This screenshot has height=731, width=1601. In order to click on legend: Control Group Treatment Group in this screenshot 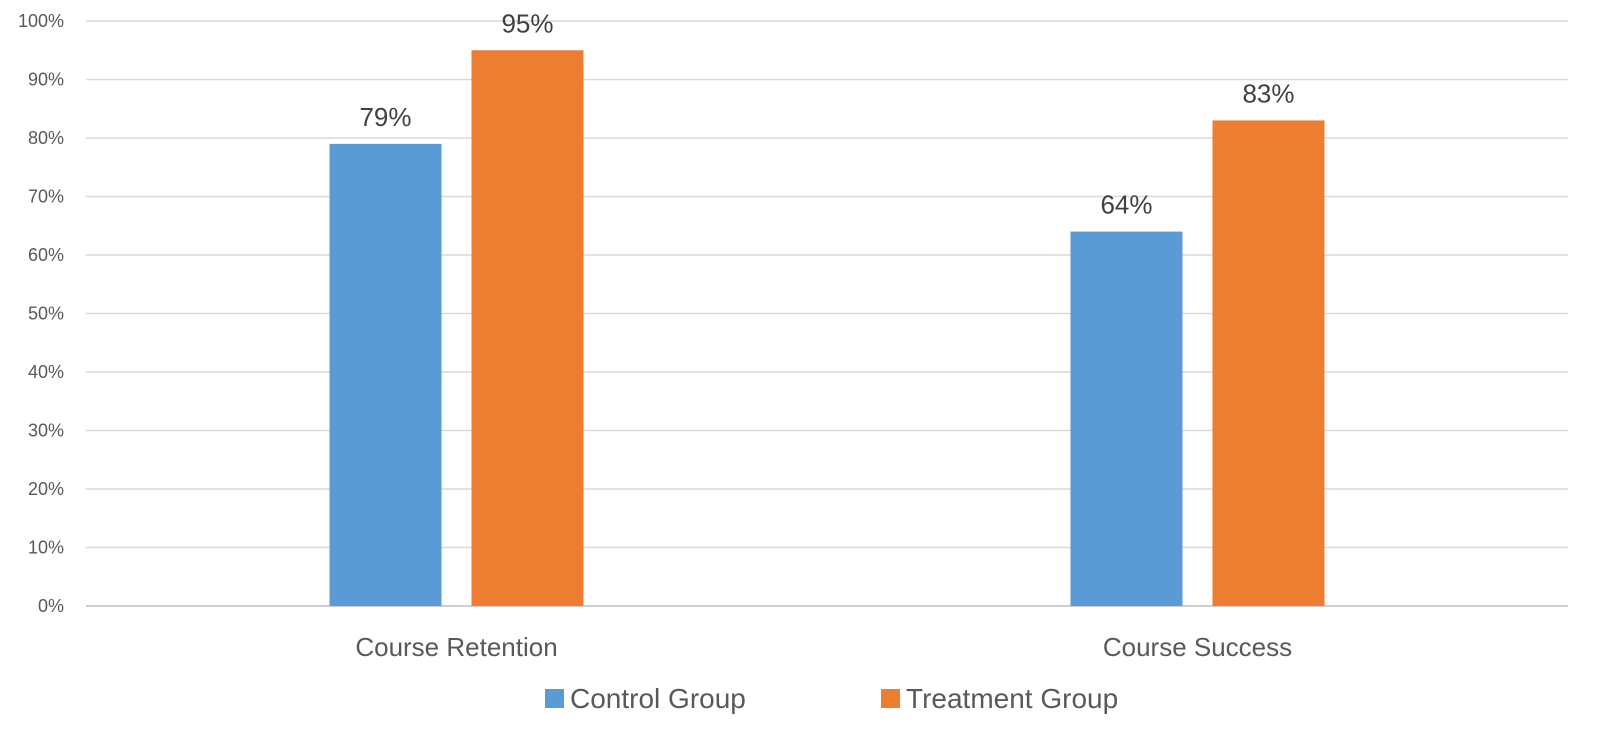, I will do `click(831, 698)`.